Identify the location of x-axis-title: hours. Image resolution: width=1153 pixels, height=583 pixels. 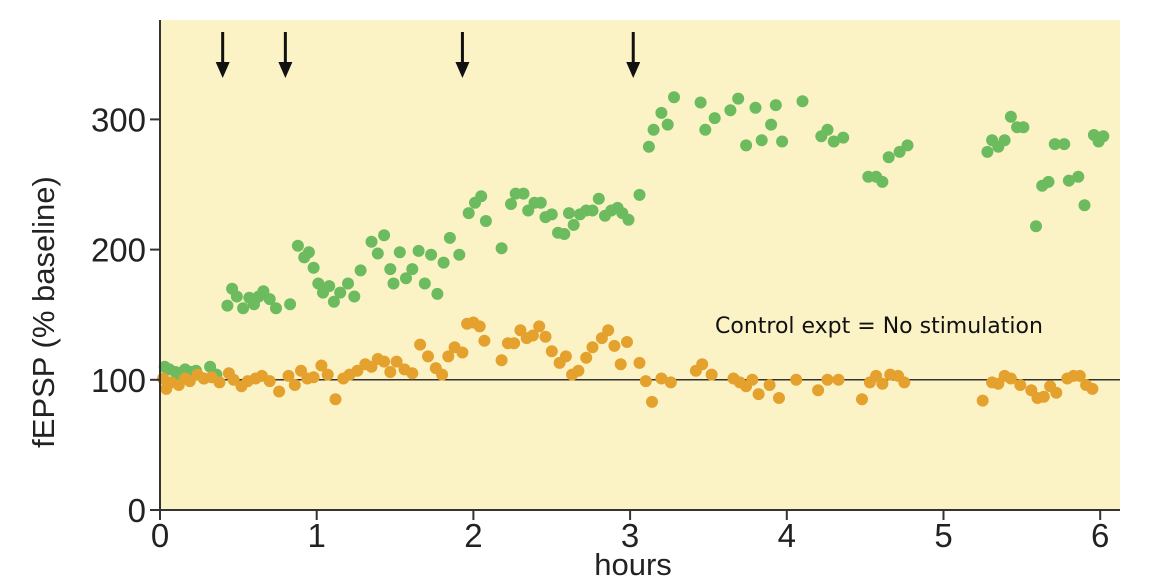
(633, 564).